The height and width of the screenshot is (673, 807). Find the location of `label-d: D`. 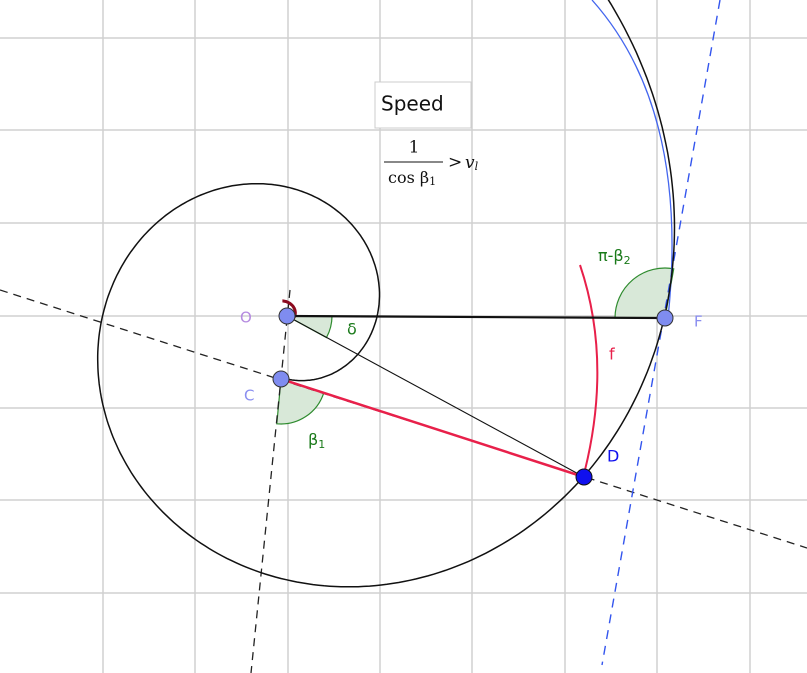

label-d: D is located at coordinates (613, 456).